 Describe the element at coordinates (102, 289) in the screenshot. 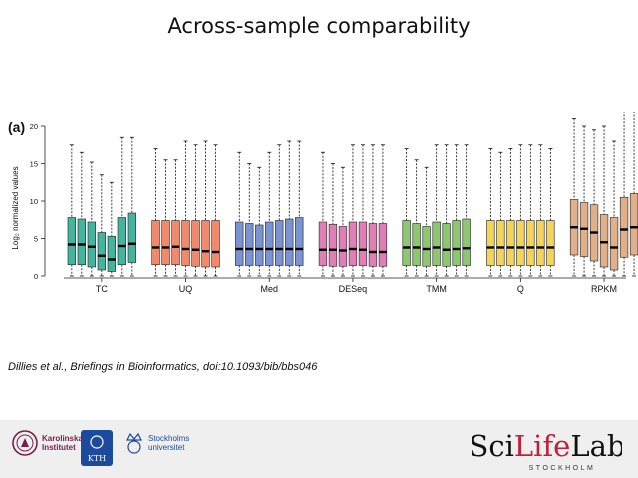

I see `group-label: TC` at that location.